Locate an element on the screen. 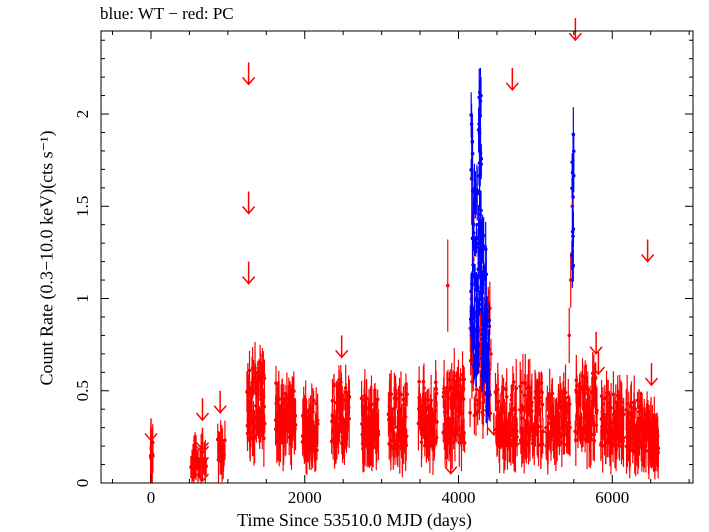 This screenshot has width=709, height=532. x-tick-label: 2000 is located at coordinates (305, 497).